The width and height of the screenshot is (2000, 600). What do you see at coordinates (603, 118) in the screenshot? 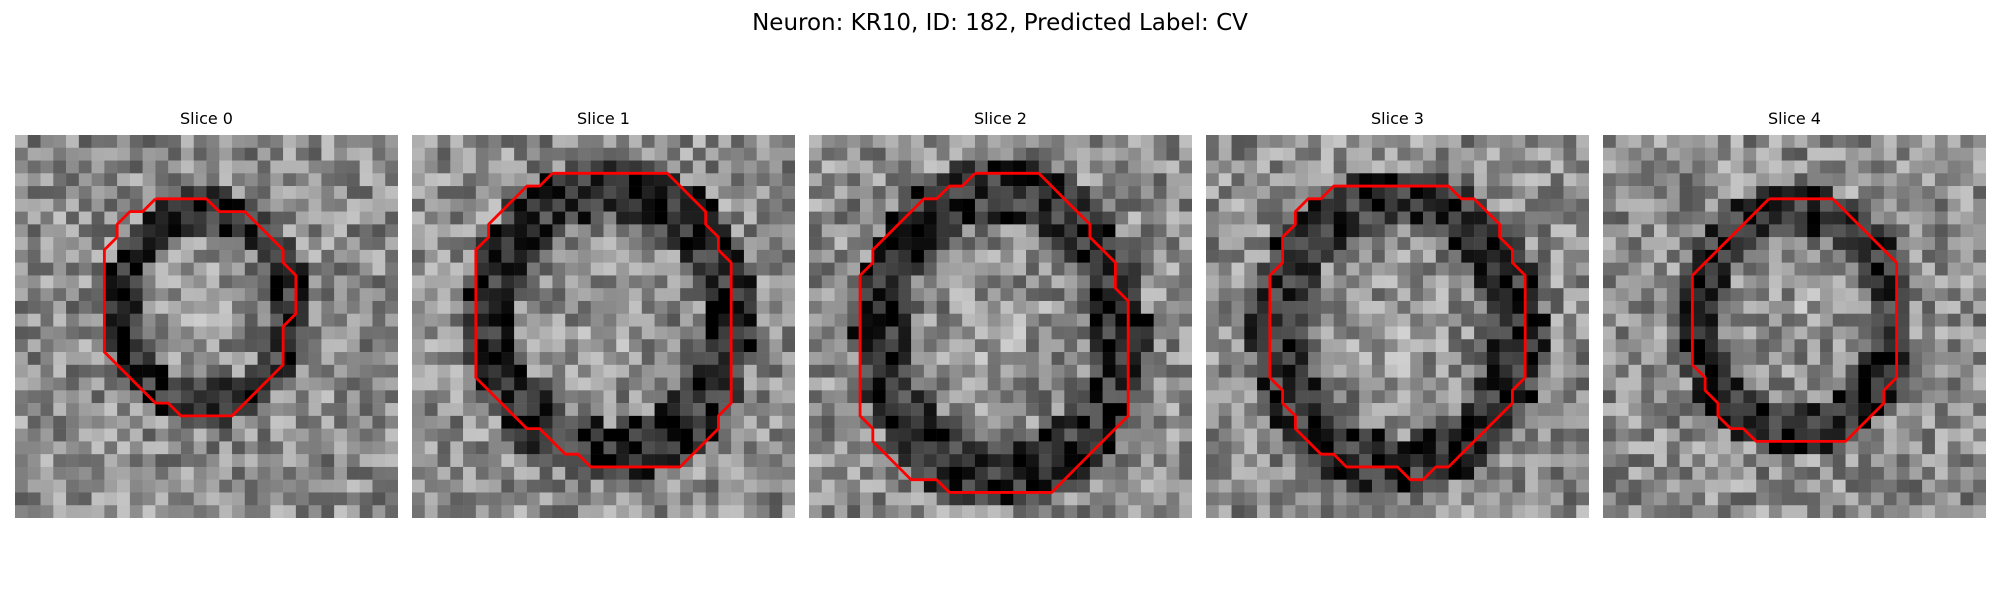
I see `slice-title-1: Slice 1` at bounding box center [603, 118].